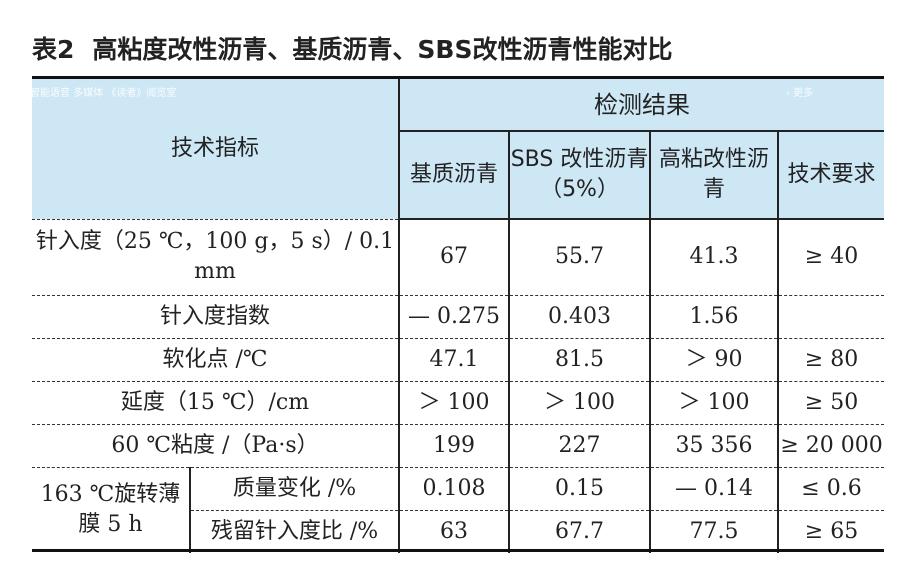  Describe the element at coordinates (455, 257) in the screenshot. I see `cell-base: 67` at that location.